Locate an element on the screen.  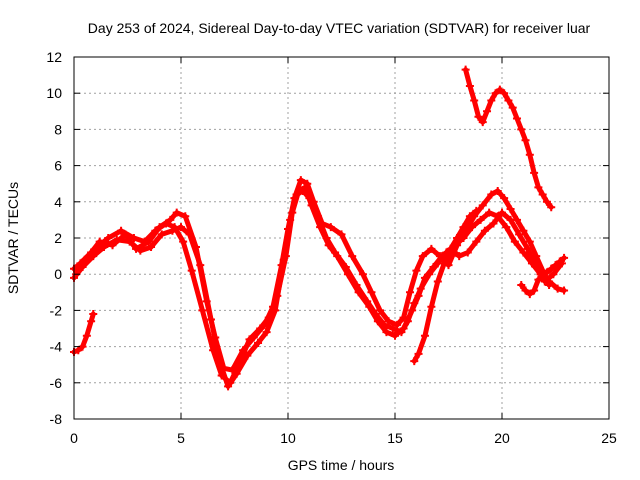
x-tick-label: 15 is located at coordinates (395, 438).